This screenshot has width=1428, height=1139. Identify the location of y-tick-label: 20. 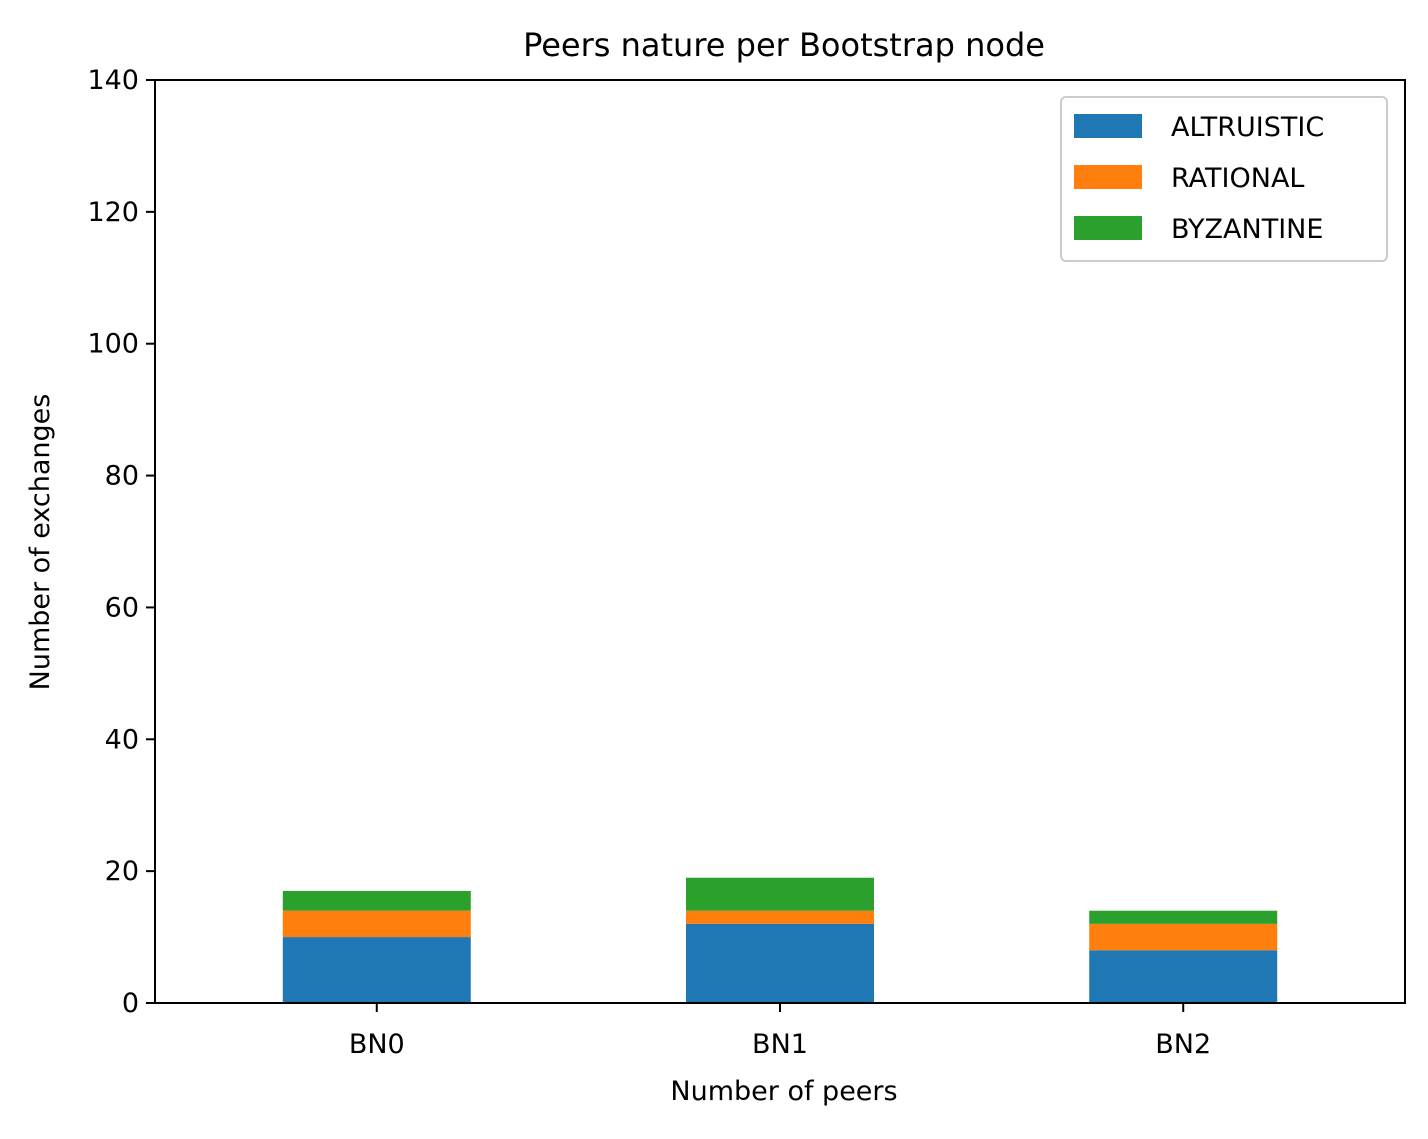
(122, 871).